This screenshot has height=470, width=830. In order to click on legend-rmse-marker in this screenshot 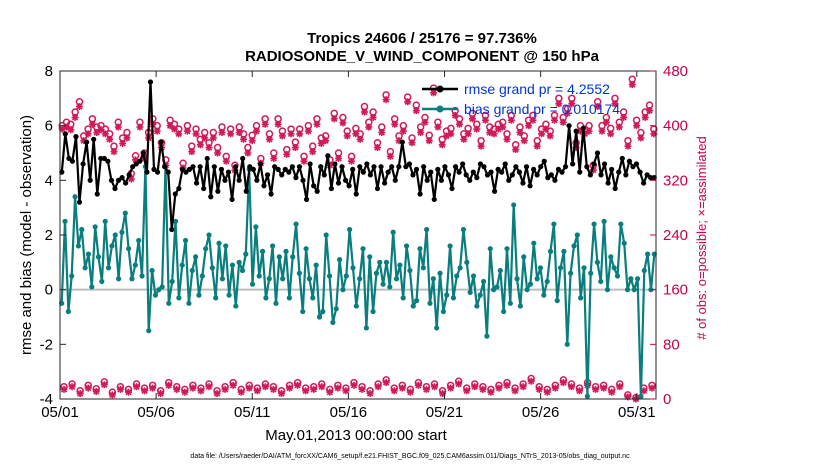, I will do `click(440, 89)`.